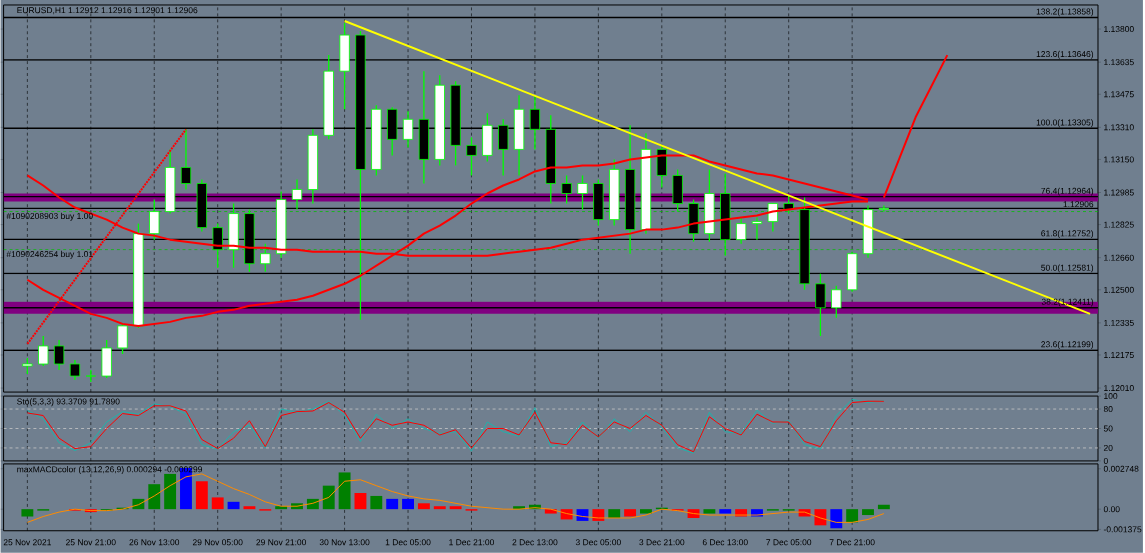  What do you see at coordinates (1065, 123) in the screenshot?
I see `ref-line-label: 100.0(1.13305)` at bounding box center [1065, 123].